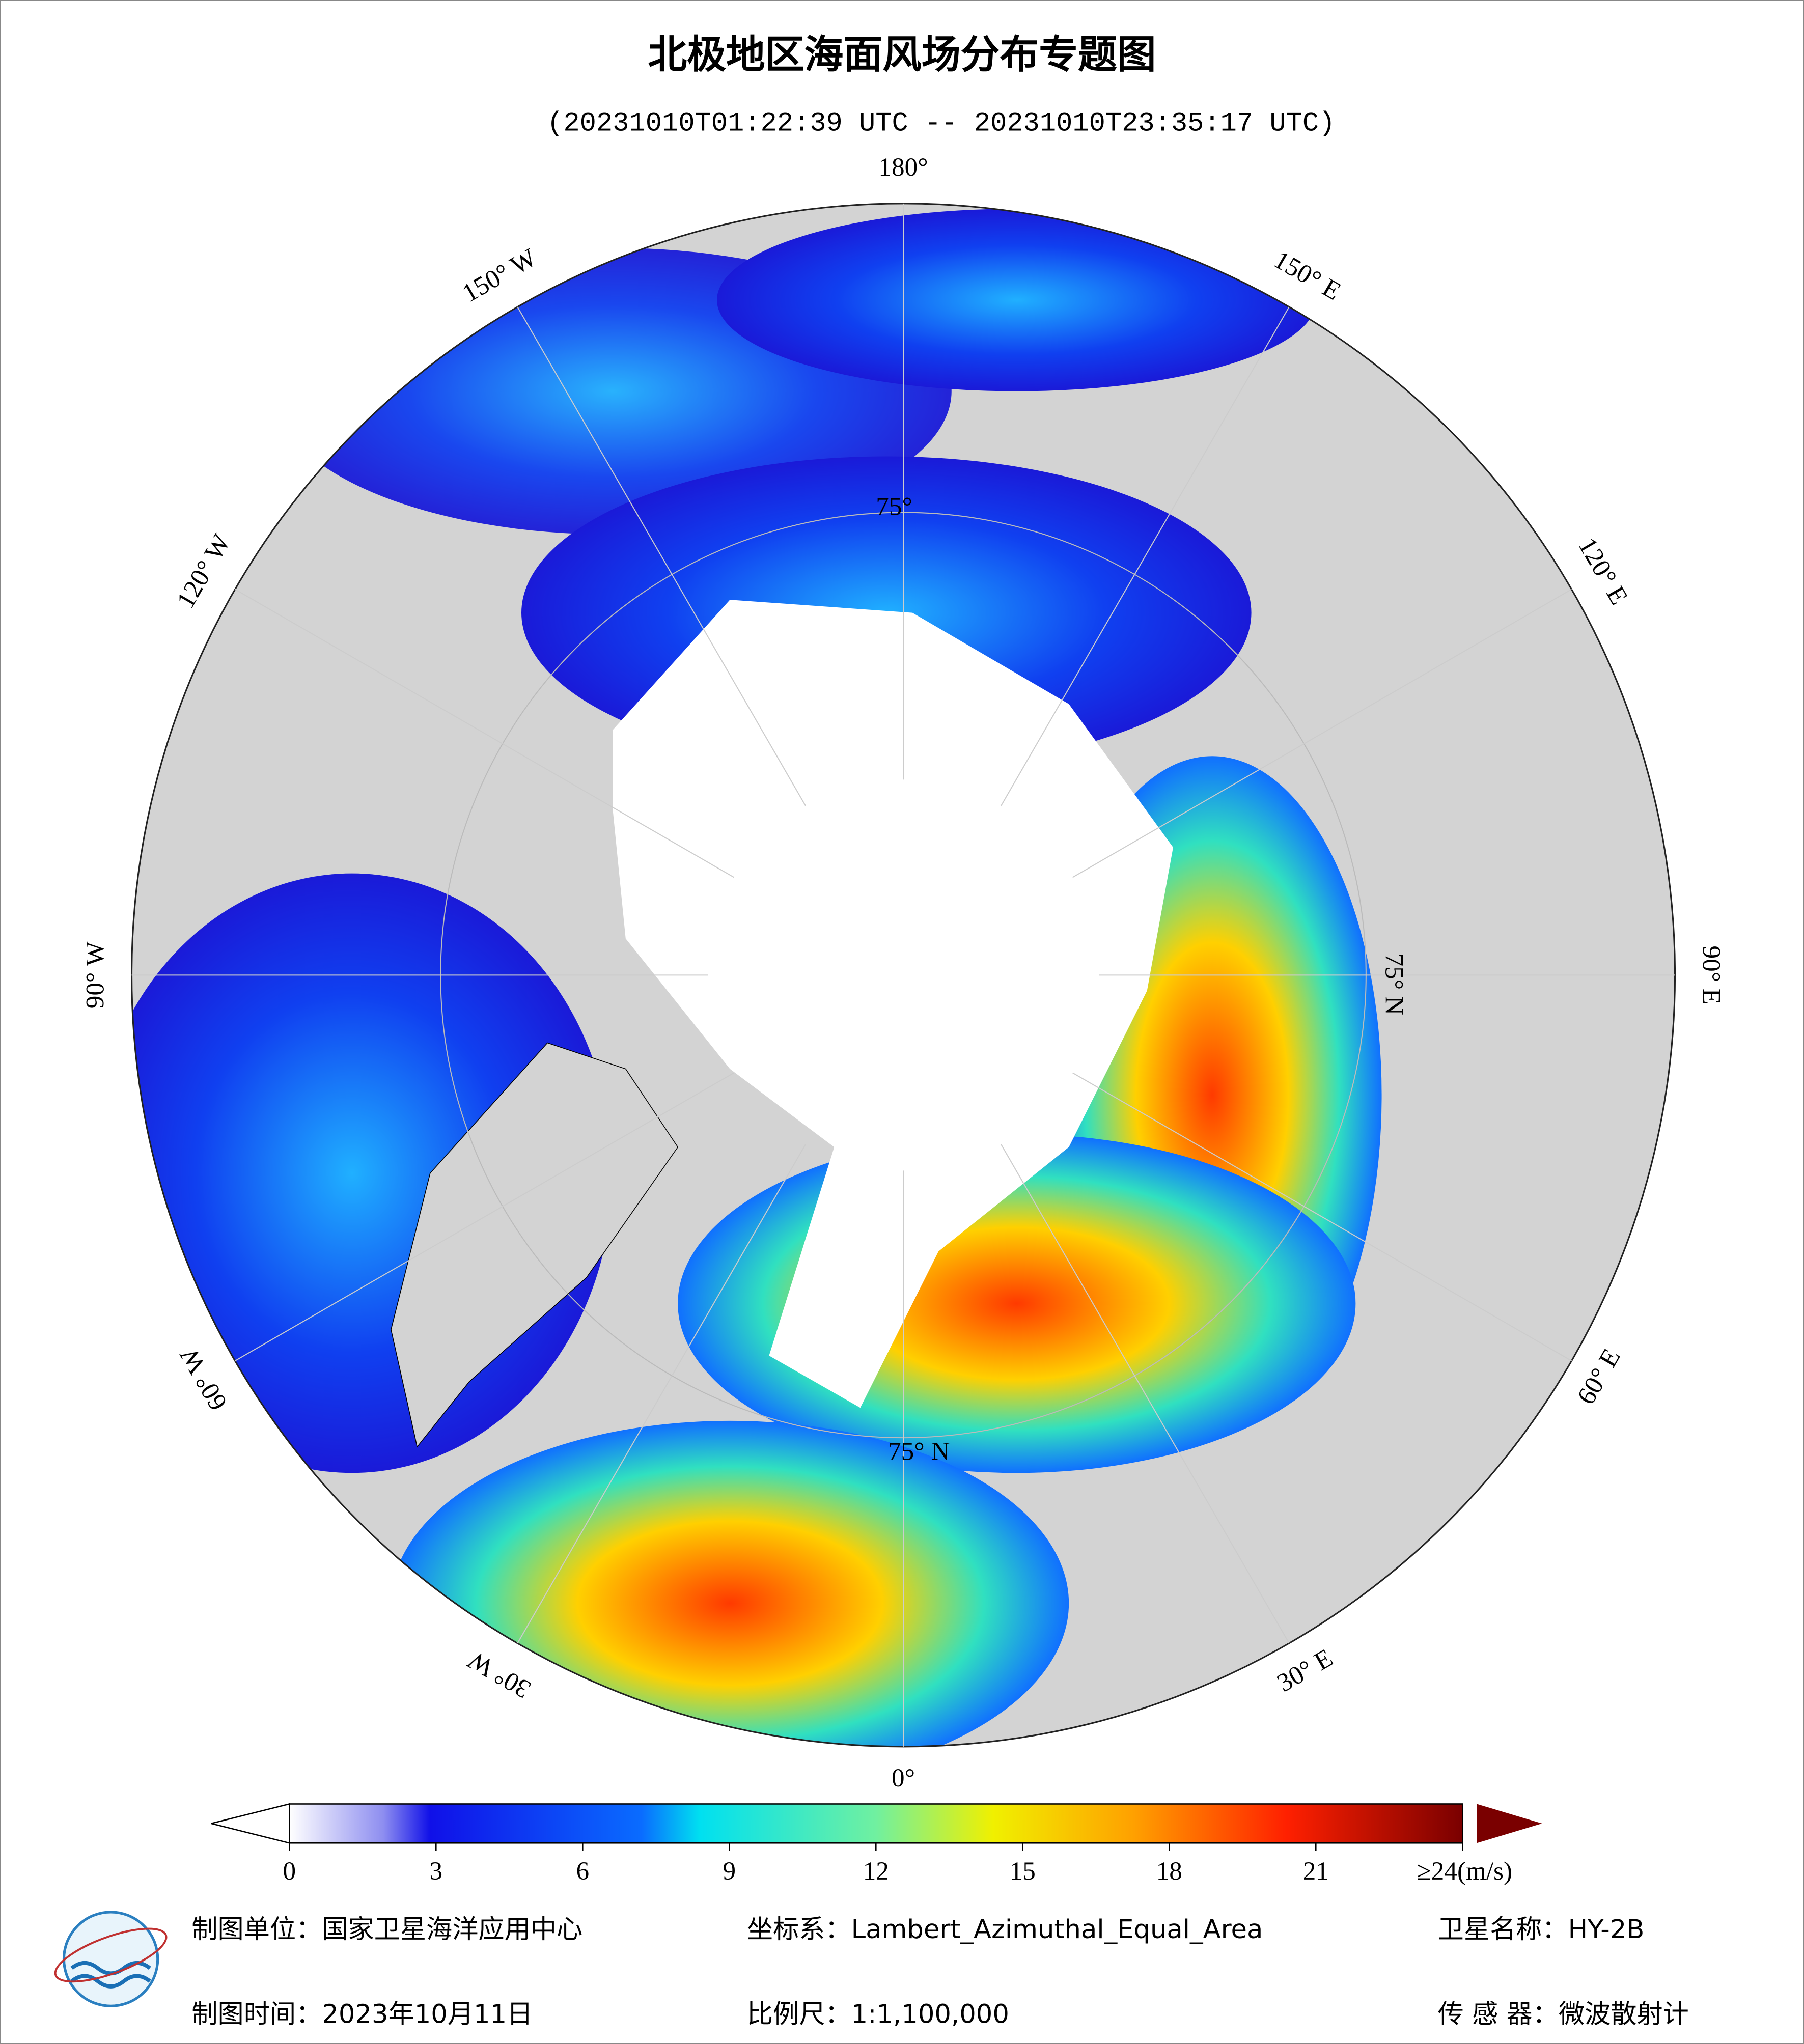  What do you see at coordinates (1509, 1823) in the screenshot?
I see `colorbar-over` at bounding box center [1509, 1823].